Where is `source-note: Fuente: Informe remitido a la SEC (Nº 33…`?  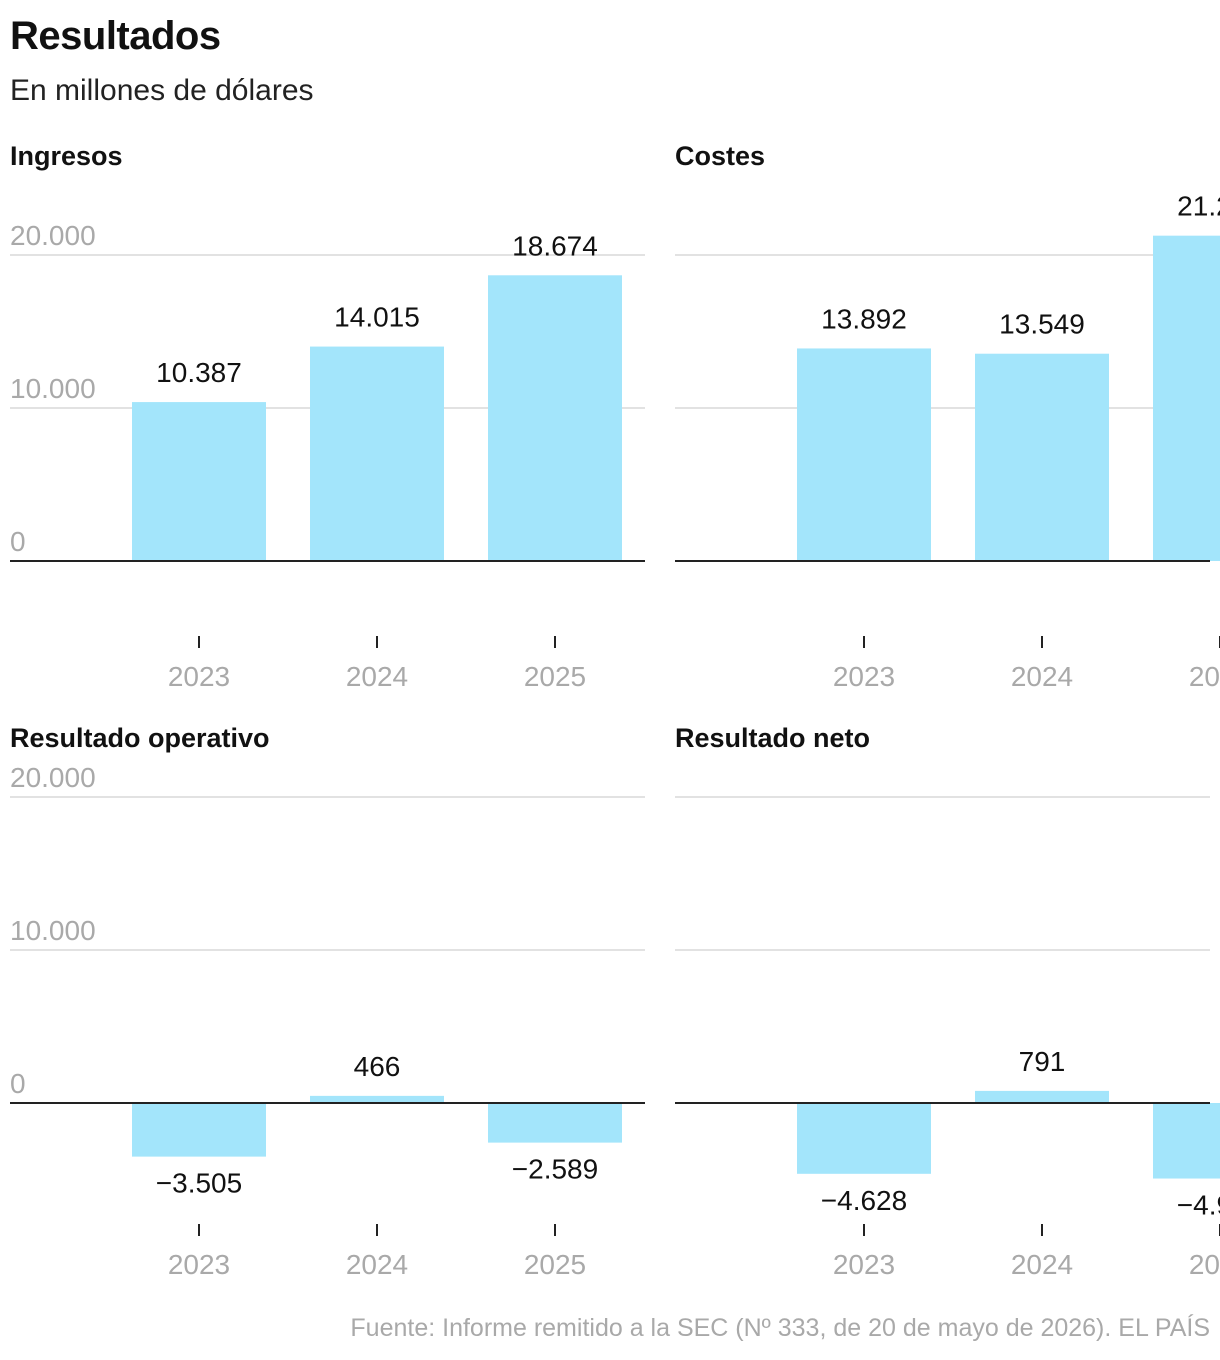
source-note: Fuente: Informe remitido a la SEC (Nº 33… is located at coordinates (780, 1328).